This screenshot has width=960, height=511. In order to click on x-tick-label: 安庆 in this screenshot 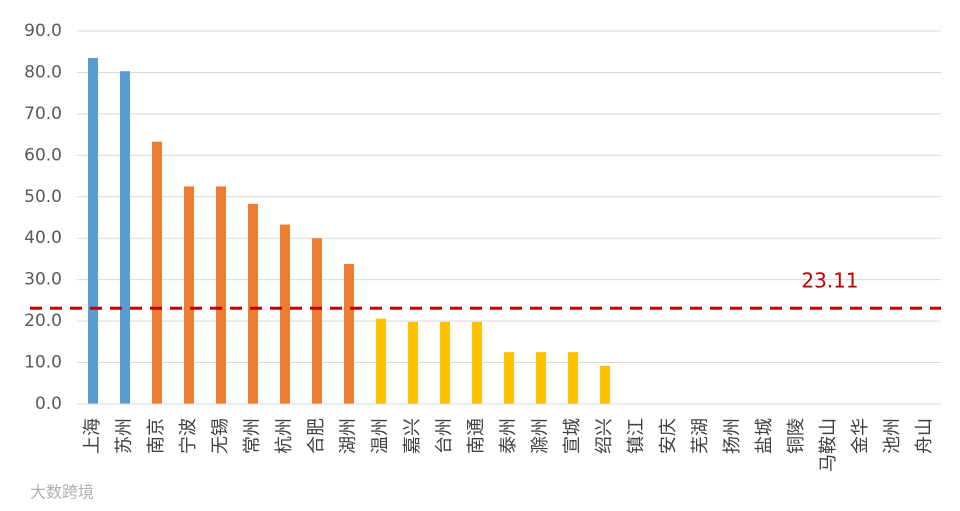, I will do `click(668, 436)`.